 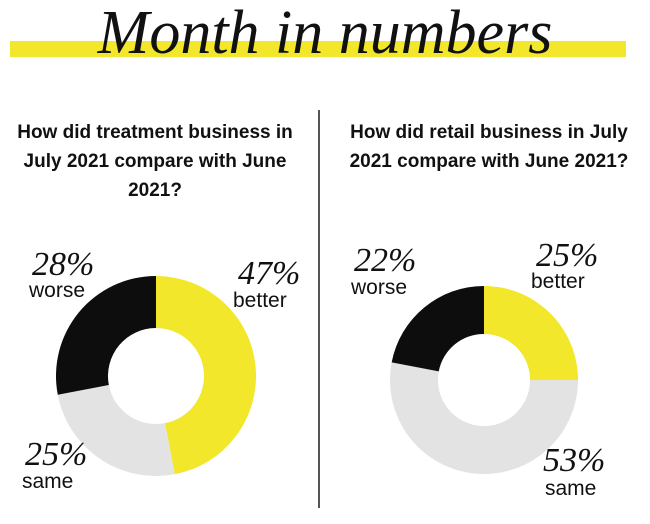 I want to click on donut-chart-treatment, so click(x=156, y=376).